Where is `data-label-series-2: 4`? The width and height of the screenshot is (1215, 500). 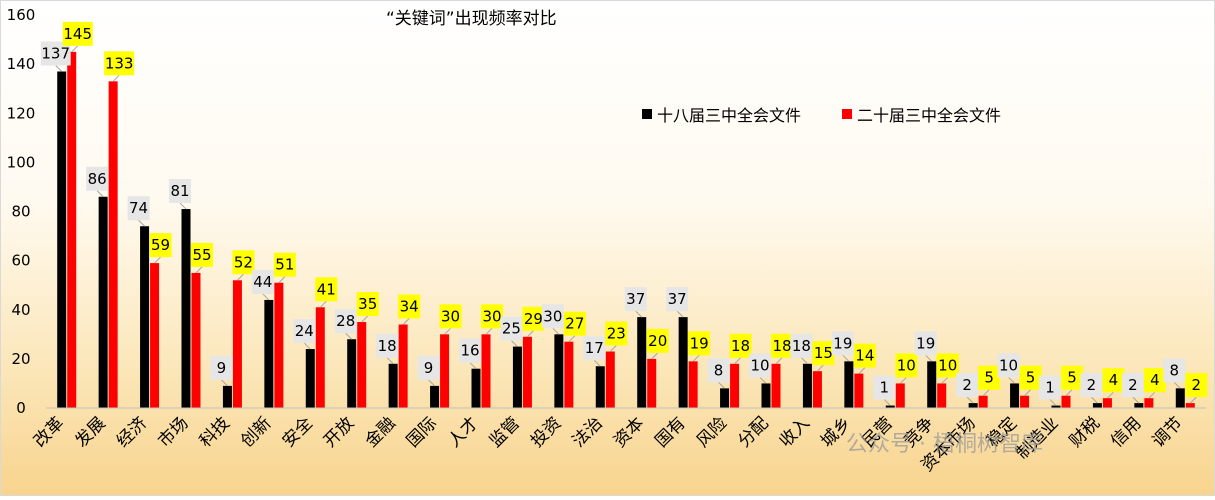 data-label-series-2: 4 is located at coordinates (1114, 380).